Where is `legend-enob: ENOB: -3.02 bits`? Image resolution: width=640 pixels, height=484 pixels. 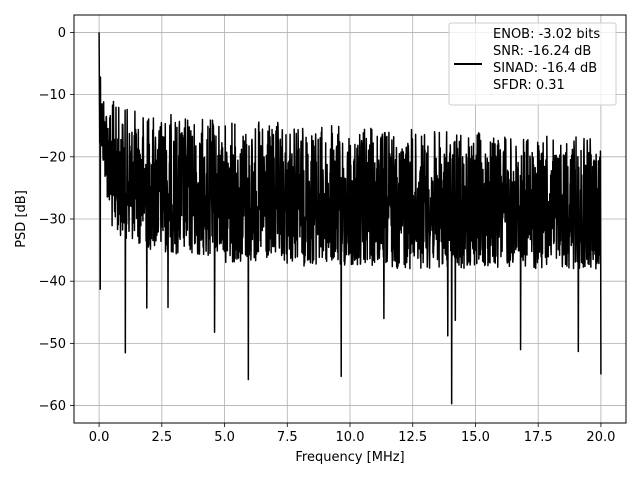 legend-enob: ENOB: -3.02 bits is located at coordinates (546, 34).